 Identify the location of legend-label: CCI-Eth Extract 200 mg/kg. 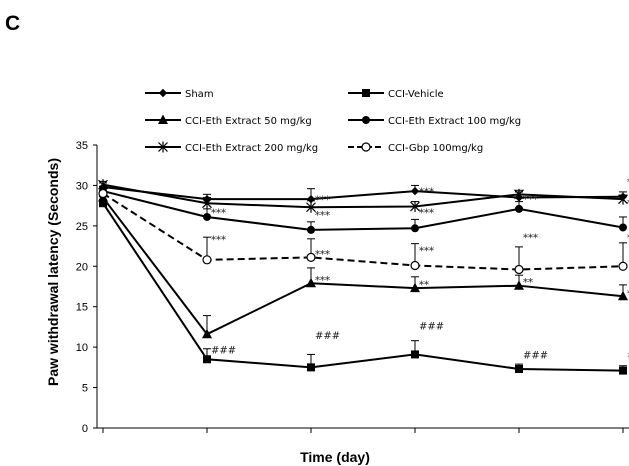
(251, 148).